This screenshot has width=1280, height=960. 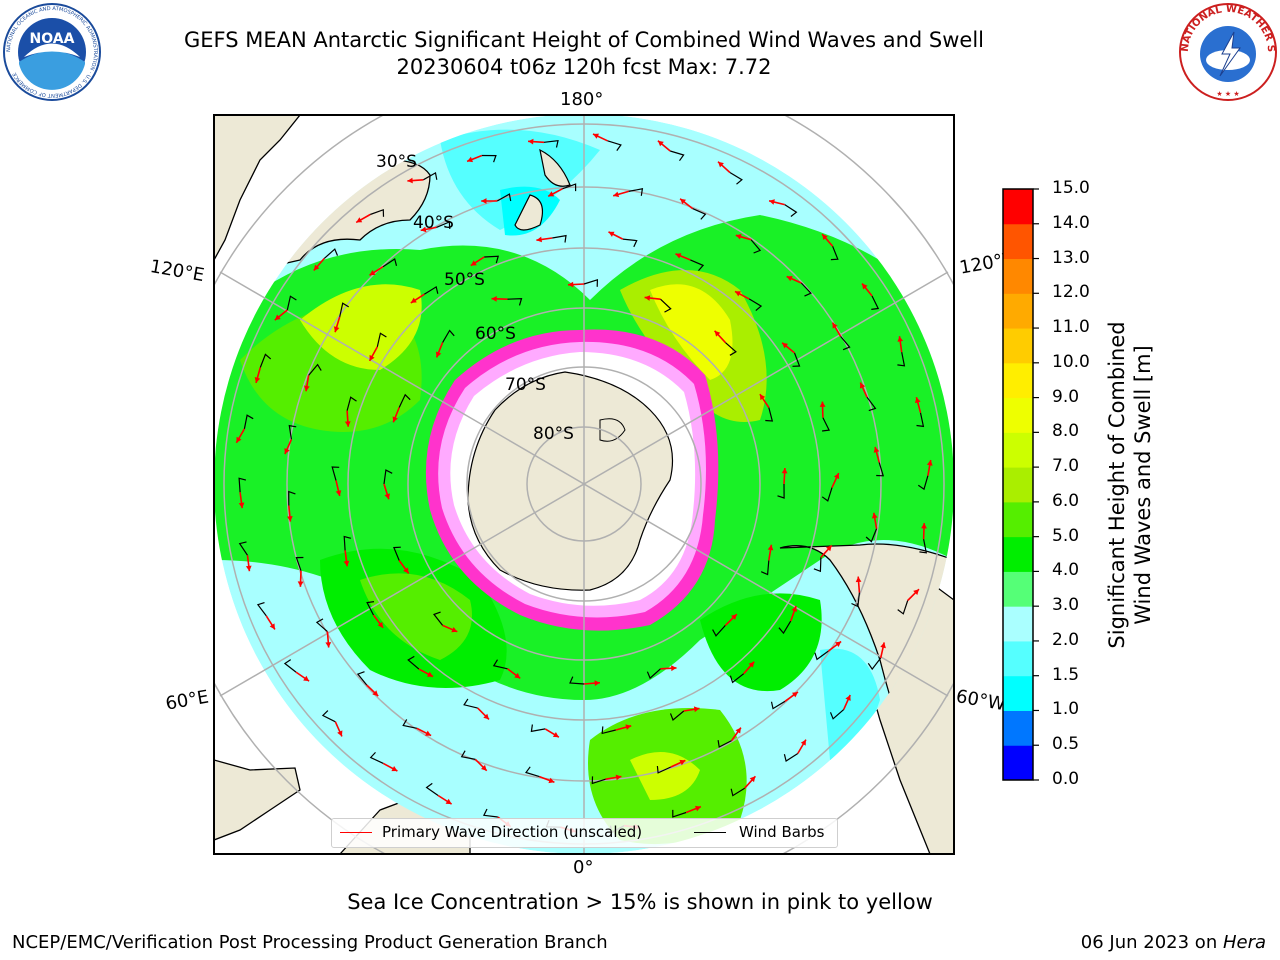 What do you see at coordinates (1066, 639) in the screenshot?
I see `colorbar-tick-label: 2.0` at bounding box center [1066, 639].